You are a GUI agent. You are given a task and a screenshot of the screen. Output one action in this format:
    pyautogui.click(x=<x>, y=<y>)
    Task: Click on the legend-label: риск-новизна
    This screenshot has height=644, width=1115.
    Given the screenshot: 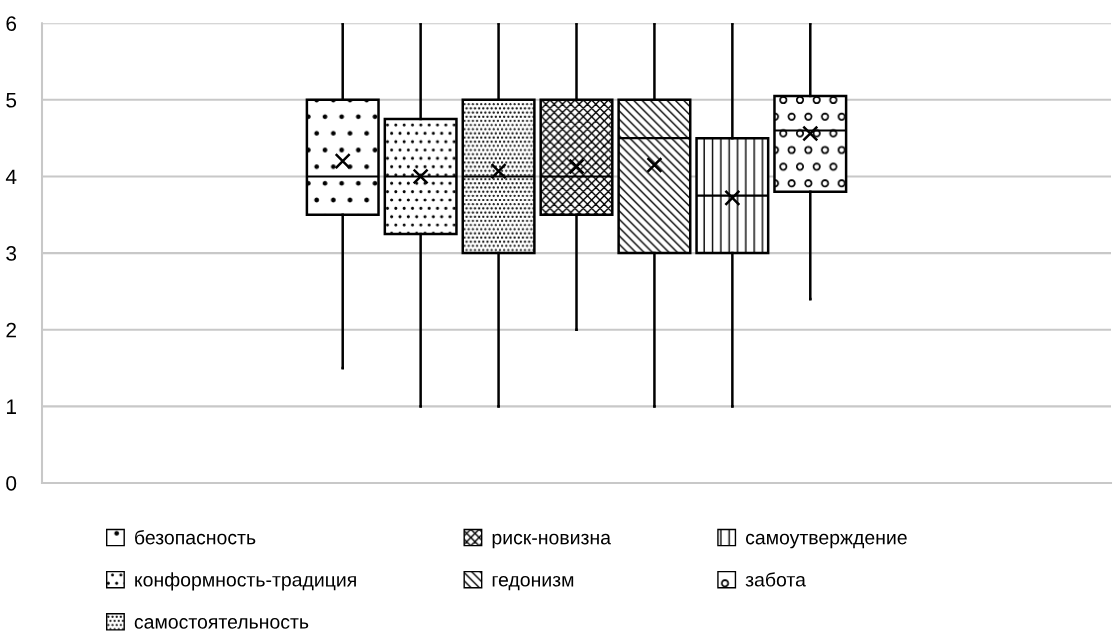 What is the action you would take?
    pyautogui.click(x=551, y=541)
    